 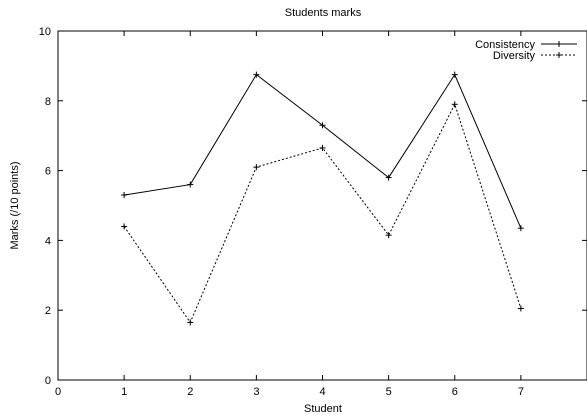 I want to click on chart-title: Students marks, so click(x=323, y=13).